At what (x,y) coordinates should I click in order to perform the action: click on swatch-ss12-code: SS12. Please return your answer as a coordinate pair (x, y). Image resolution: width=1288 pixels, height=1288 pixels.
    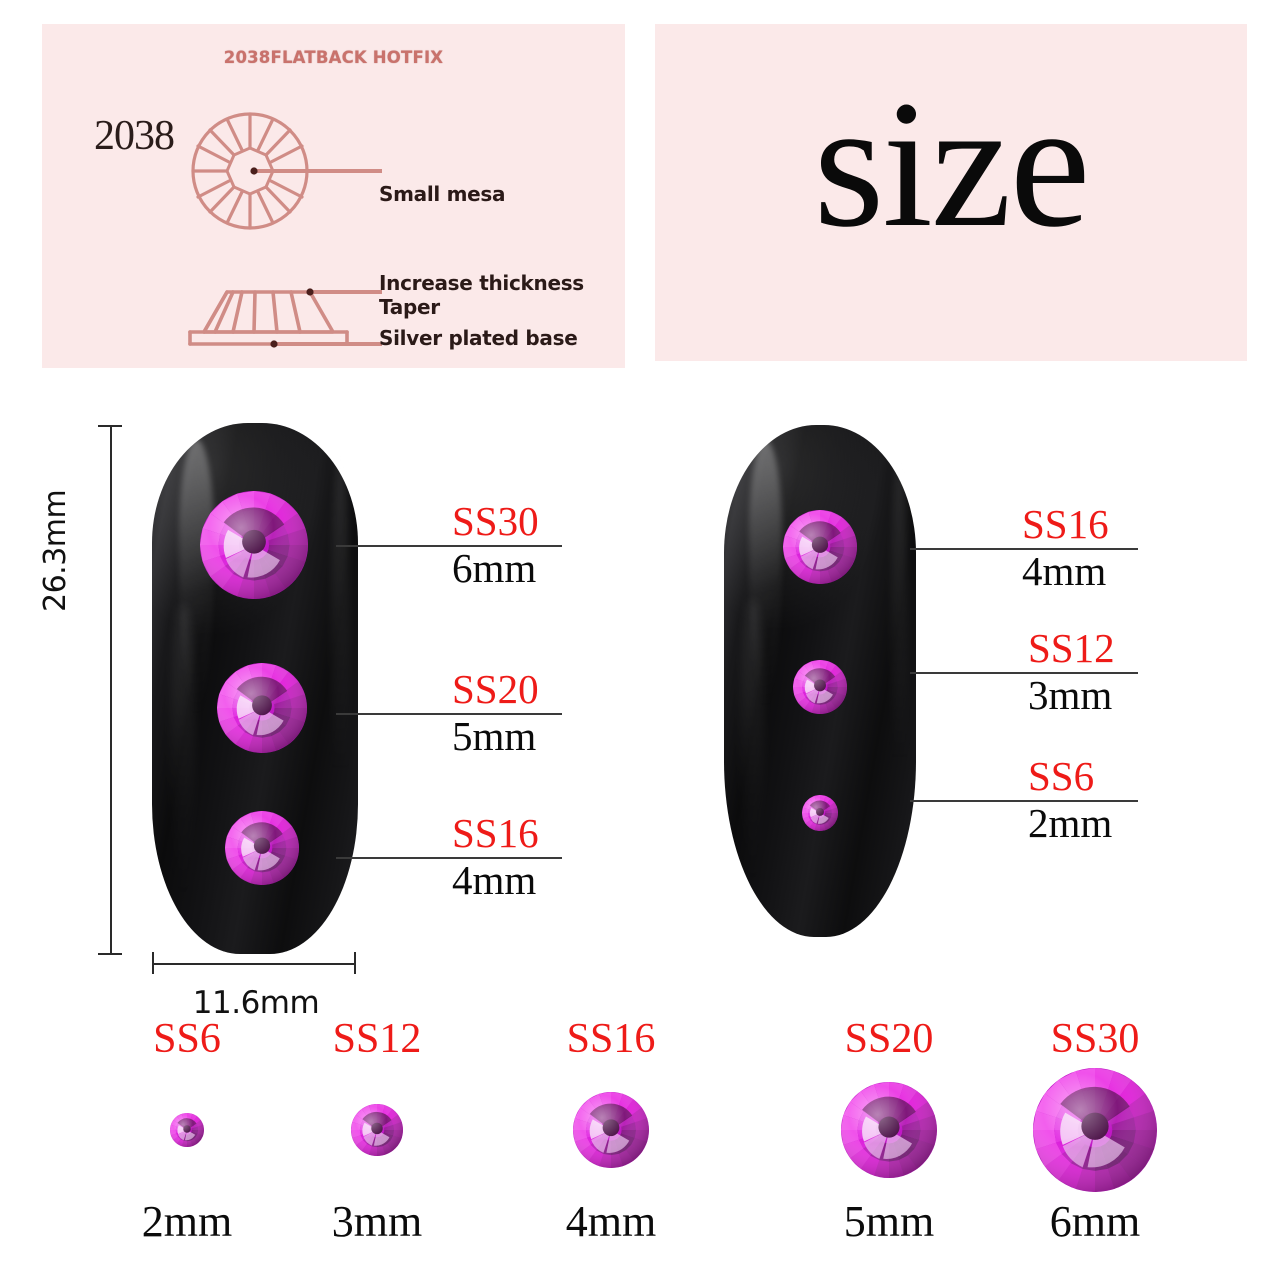
    Looking at the image, I should click on (377, 1039).